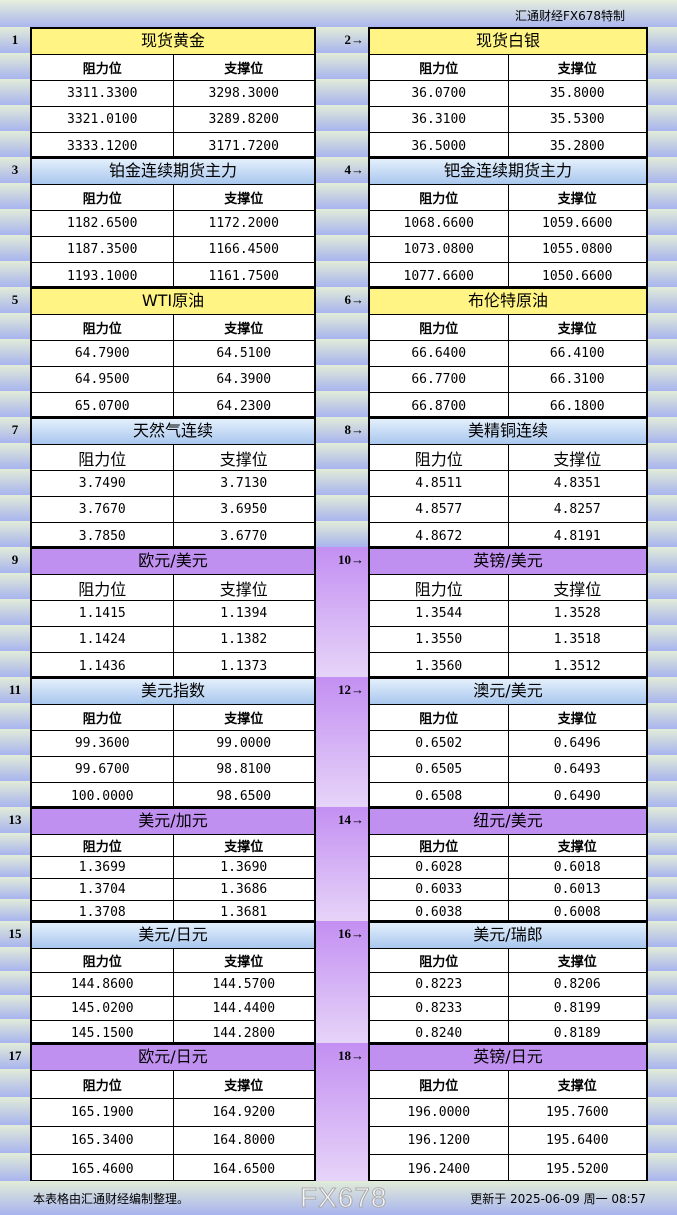 This screenshot has height=1215, width=677. What do you see at coordinates (243, 276) in the screenshot?
I see `support-value: 1161.7500` at bounding box center [243, 276].